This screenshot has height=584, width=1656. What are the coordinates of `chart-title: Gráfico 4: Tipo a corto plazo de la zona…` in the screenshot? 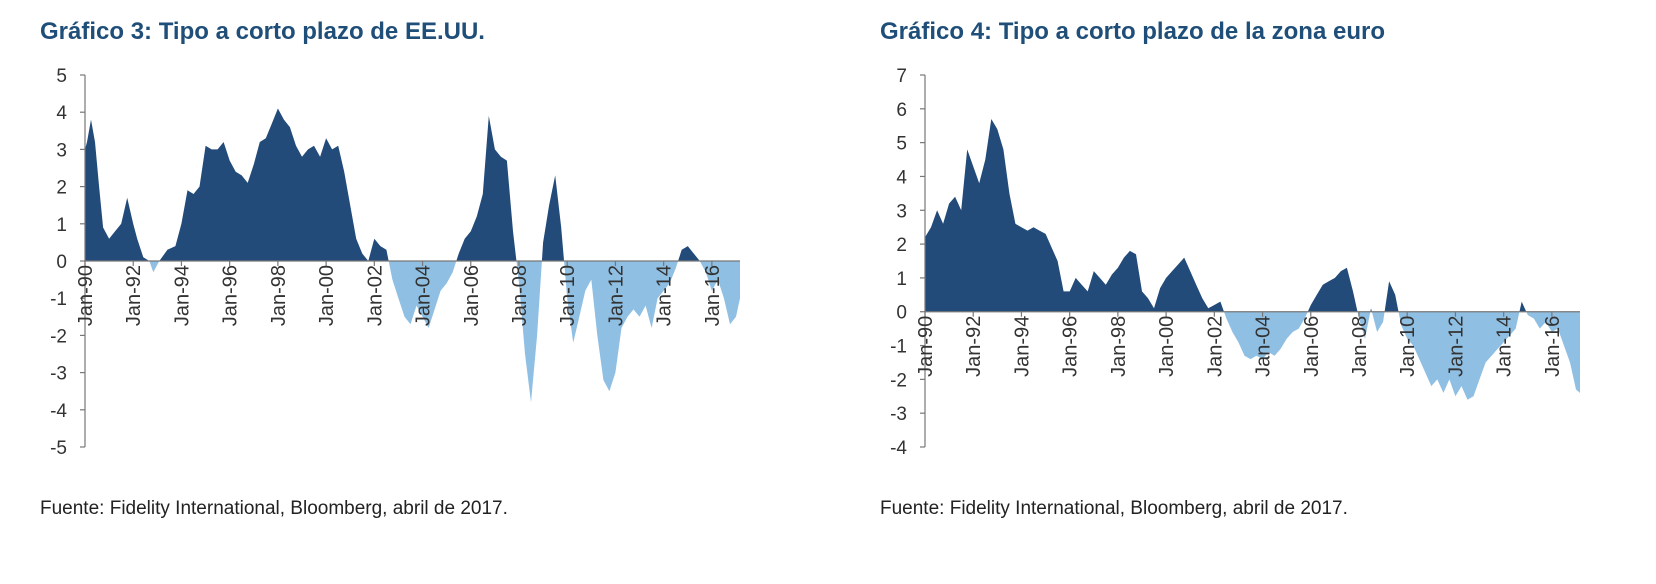 It's located at (1132, 31).